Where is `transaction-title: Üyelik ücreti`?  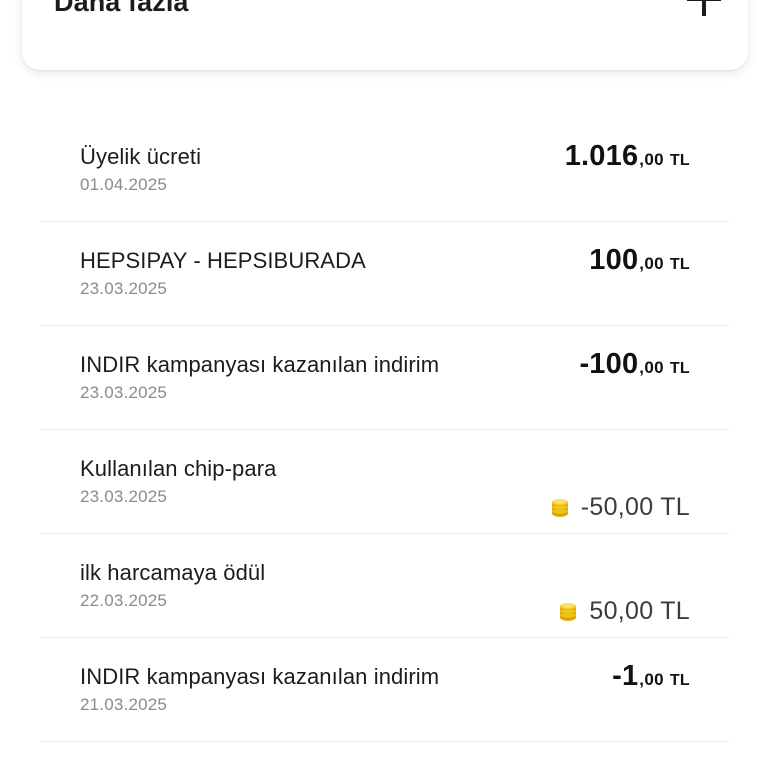
transaction-title: Üyelik ücreti is located at coordinates (141, 156).